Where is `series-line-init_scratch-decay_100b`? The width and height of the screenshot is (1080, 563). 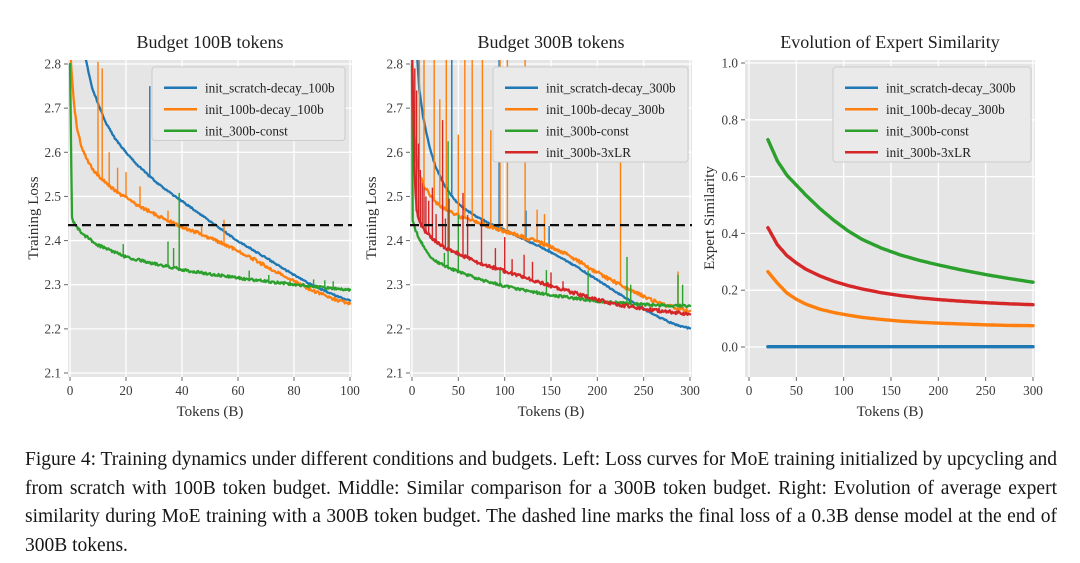
series-line-init_scratch-decay_100b is located at coordinates (218, 181).